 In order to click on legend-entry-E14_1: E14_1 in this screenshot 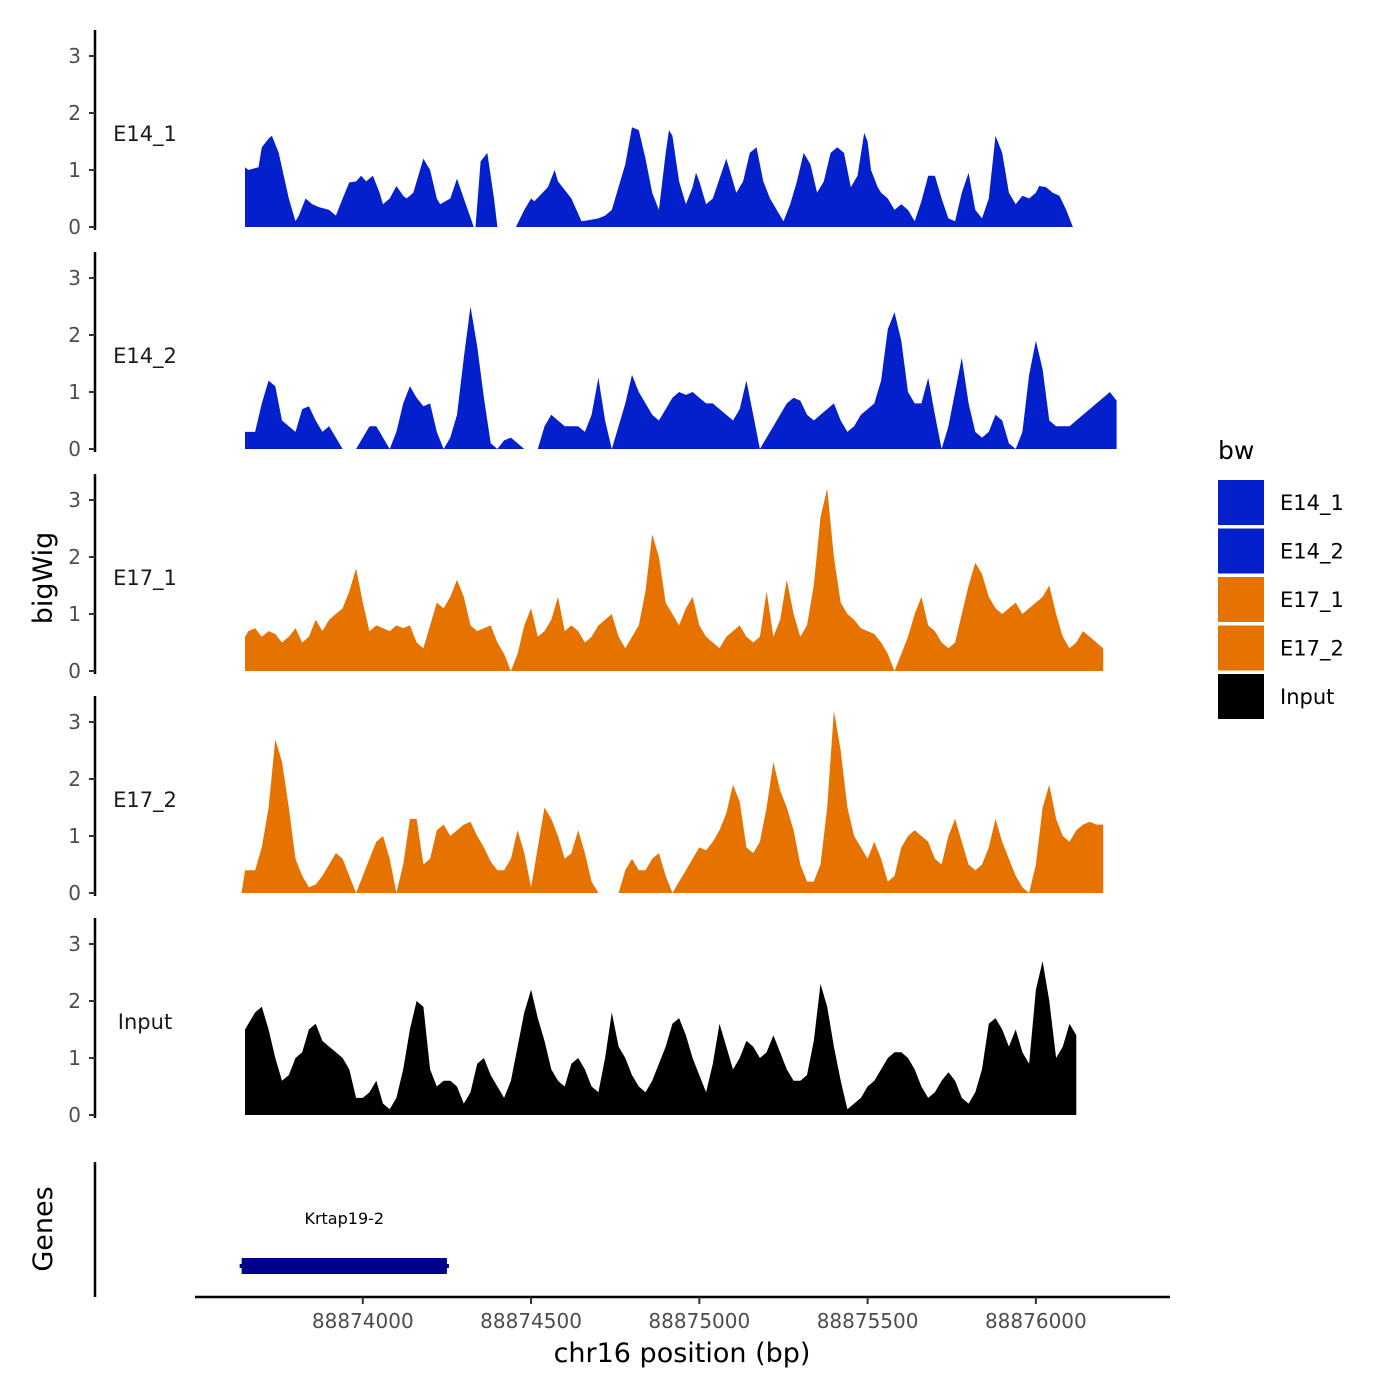, I will do `click(1281, 502)`.